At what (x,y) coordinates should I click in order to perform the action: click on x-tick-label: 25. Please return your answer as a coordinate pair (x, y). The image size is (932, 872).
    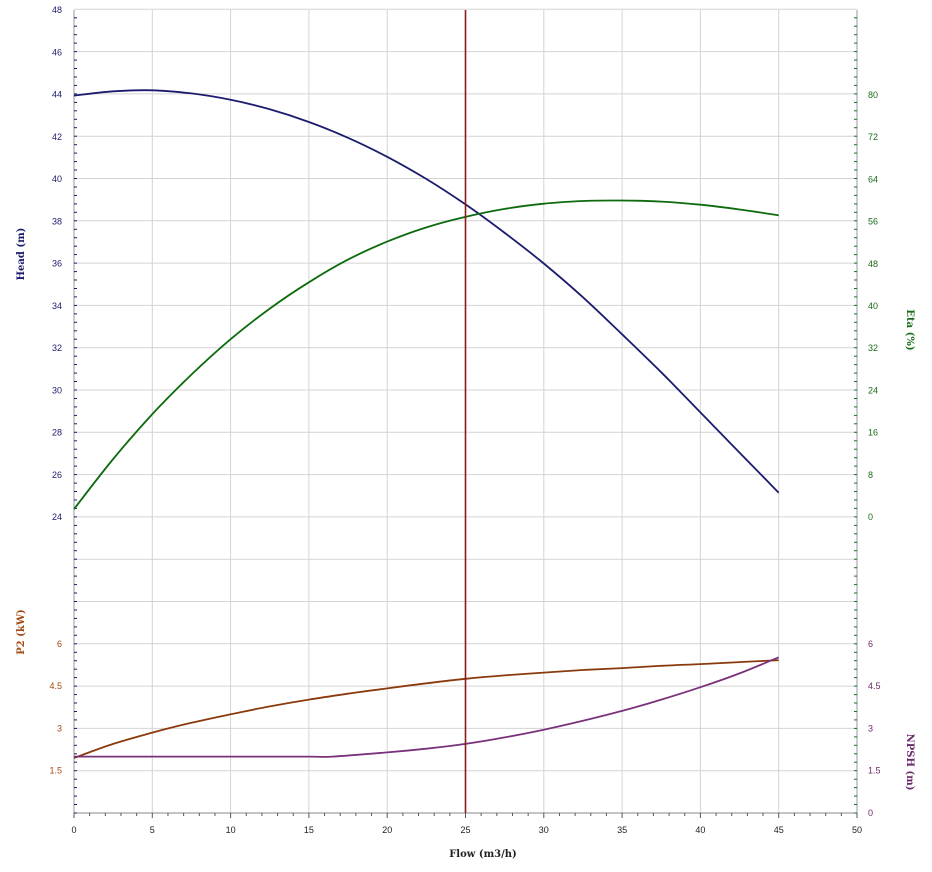
    Looking at the image, I should click on (465, 830).